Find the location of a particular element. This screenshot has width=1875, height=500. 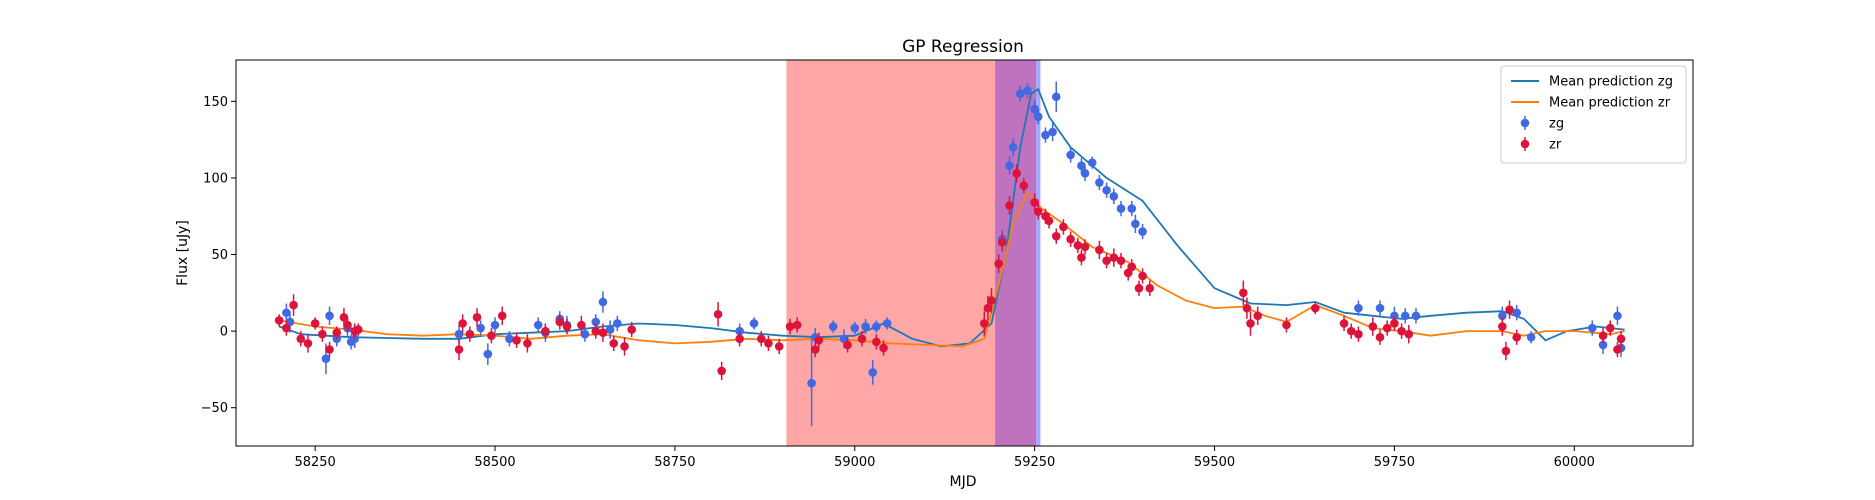

x-tick-label: 59500 is located at coordinates (1214, 462).